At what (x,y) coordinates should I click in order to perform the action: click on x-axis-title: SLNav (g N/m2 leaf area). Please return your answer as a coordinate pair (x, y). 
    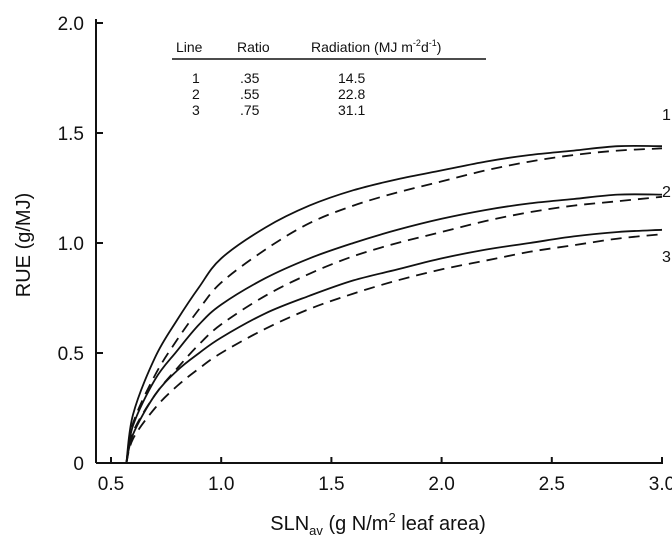
    Looking at the image, I should click on (378, 524).